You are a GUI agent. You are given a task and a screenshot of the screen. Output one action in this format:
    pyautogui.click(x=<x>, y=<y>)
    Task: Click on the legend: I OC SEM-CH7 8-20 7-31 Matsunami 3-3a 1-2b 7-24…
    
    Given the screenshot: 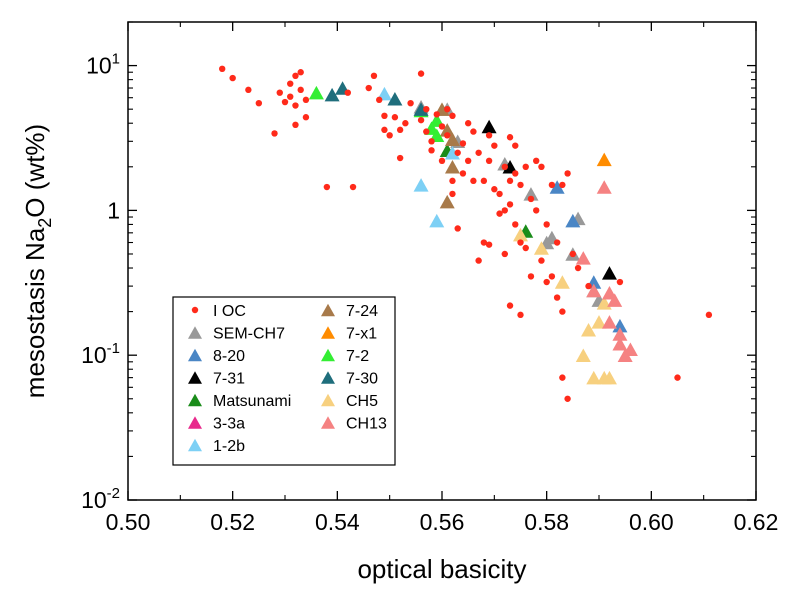 What is the action you would take?
    pyautogui.click(x=284, y=381)
    